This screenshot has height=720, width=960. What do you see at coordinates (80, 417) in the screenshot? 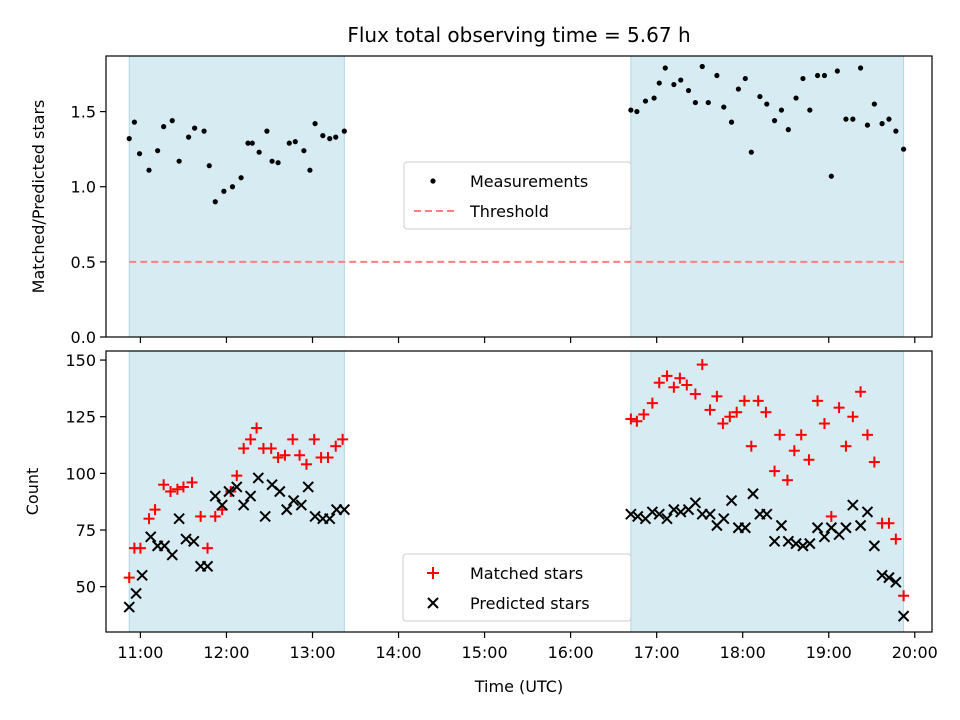
I see `y-tick-label: 125` at bounding box center [80, 417].